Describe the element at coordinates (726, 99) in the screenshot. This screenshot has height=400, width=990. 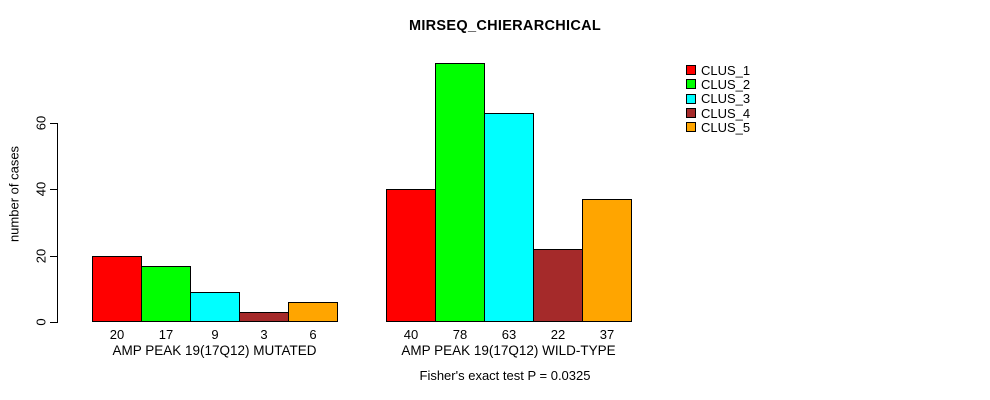
I see `legend-label: CLUS_3` at that location.